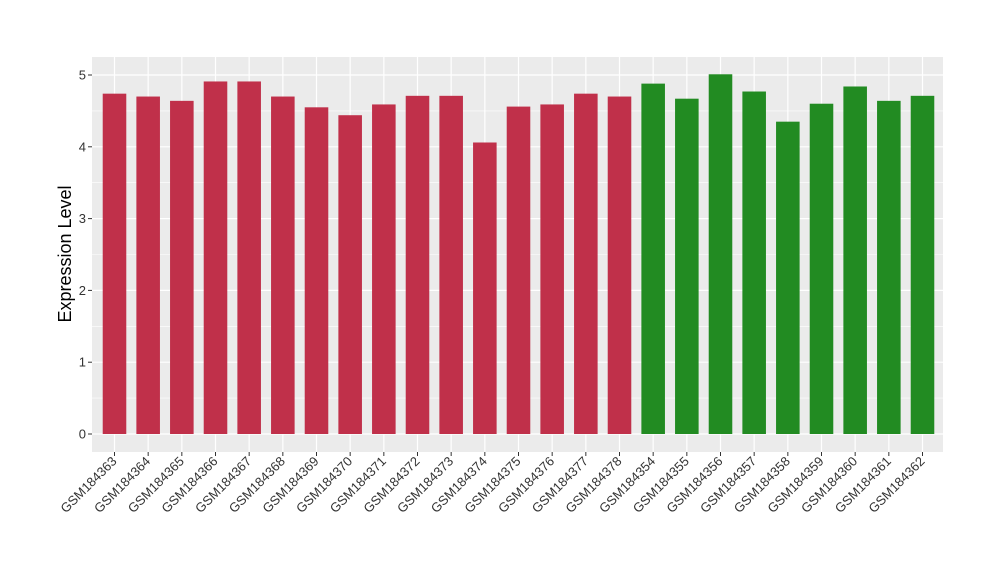  What do you see at coordinates (720, 254) in the screenshot?
I see `bar-GSM184356` at bounding box center [720, 254].